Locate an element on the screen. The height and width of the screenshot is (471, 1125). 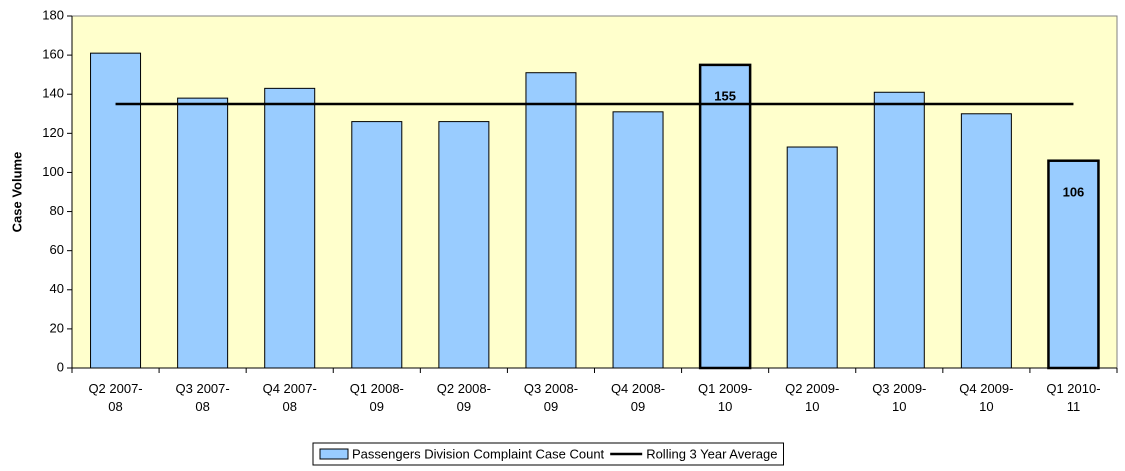
legend-label: Rolling 3 Year Average is located at coordinates (711, 453).